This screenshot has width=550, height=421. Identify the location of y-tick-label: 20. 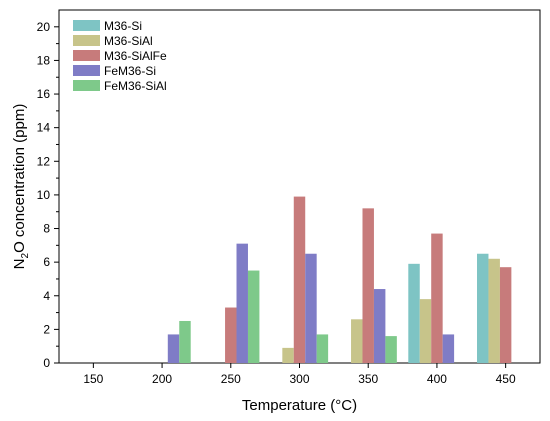
(44, 27).